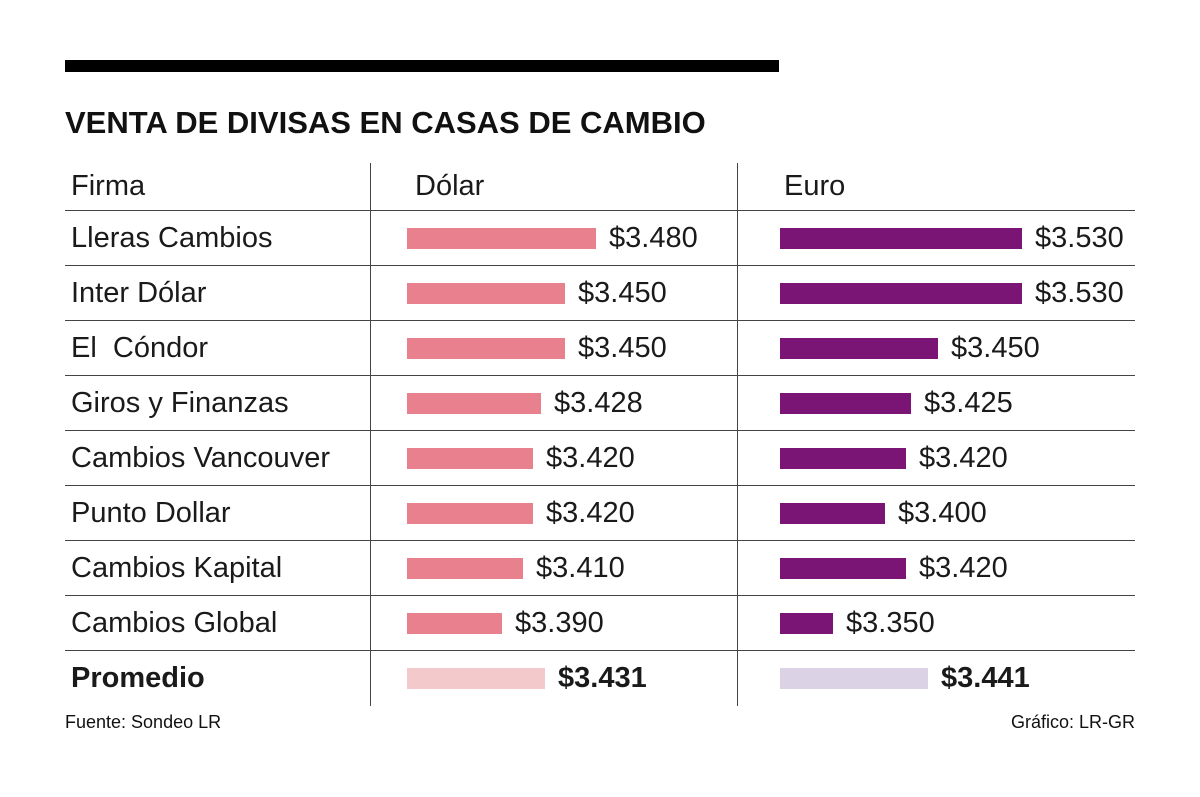 Image resolution: width=1200 pixels, height=797 pixels. I want to click on table-row: Cambios Vancouver $3.420 $3.420, so click(600, 458).